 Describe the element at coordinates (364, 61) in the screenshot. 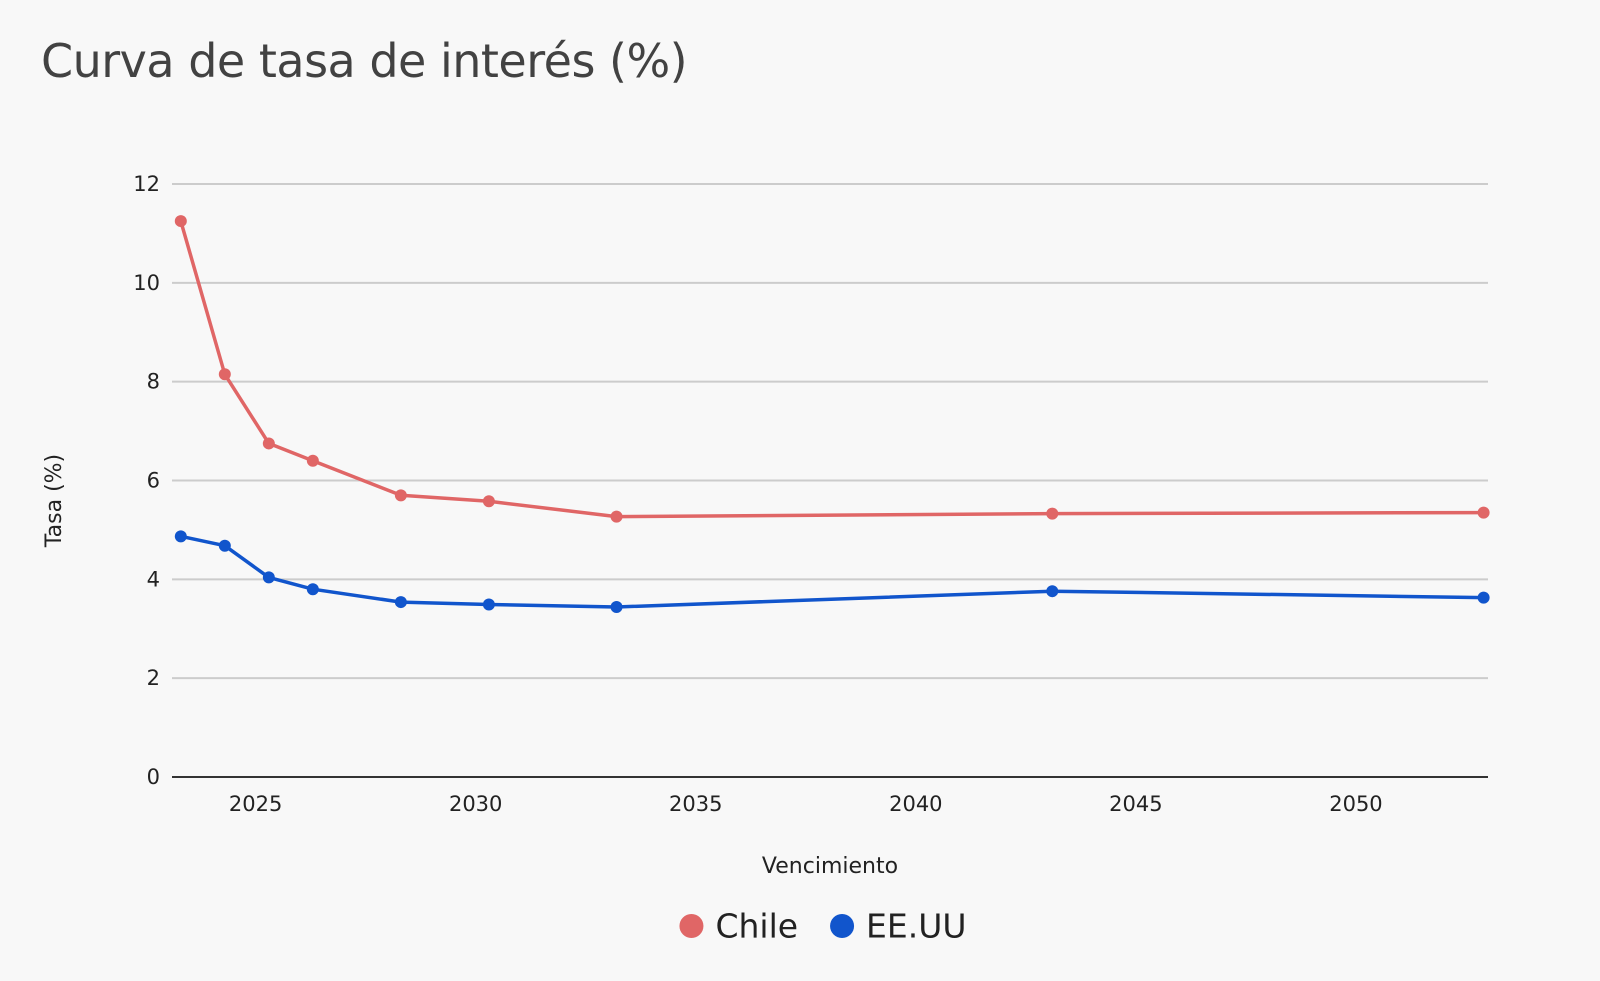

I see `chart-title: Curva de tasa de interés (%)` at that location.